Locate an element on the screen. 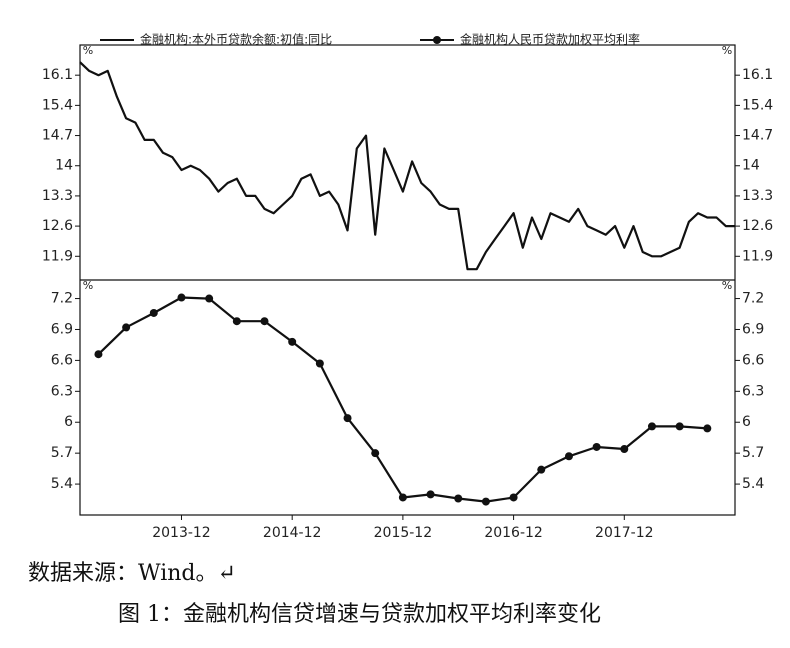 The width and height of the screenshot is (790, 648). y-tick-label: 13.3 is located at coordinates (57, 196).